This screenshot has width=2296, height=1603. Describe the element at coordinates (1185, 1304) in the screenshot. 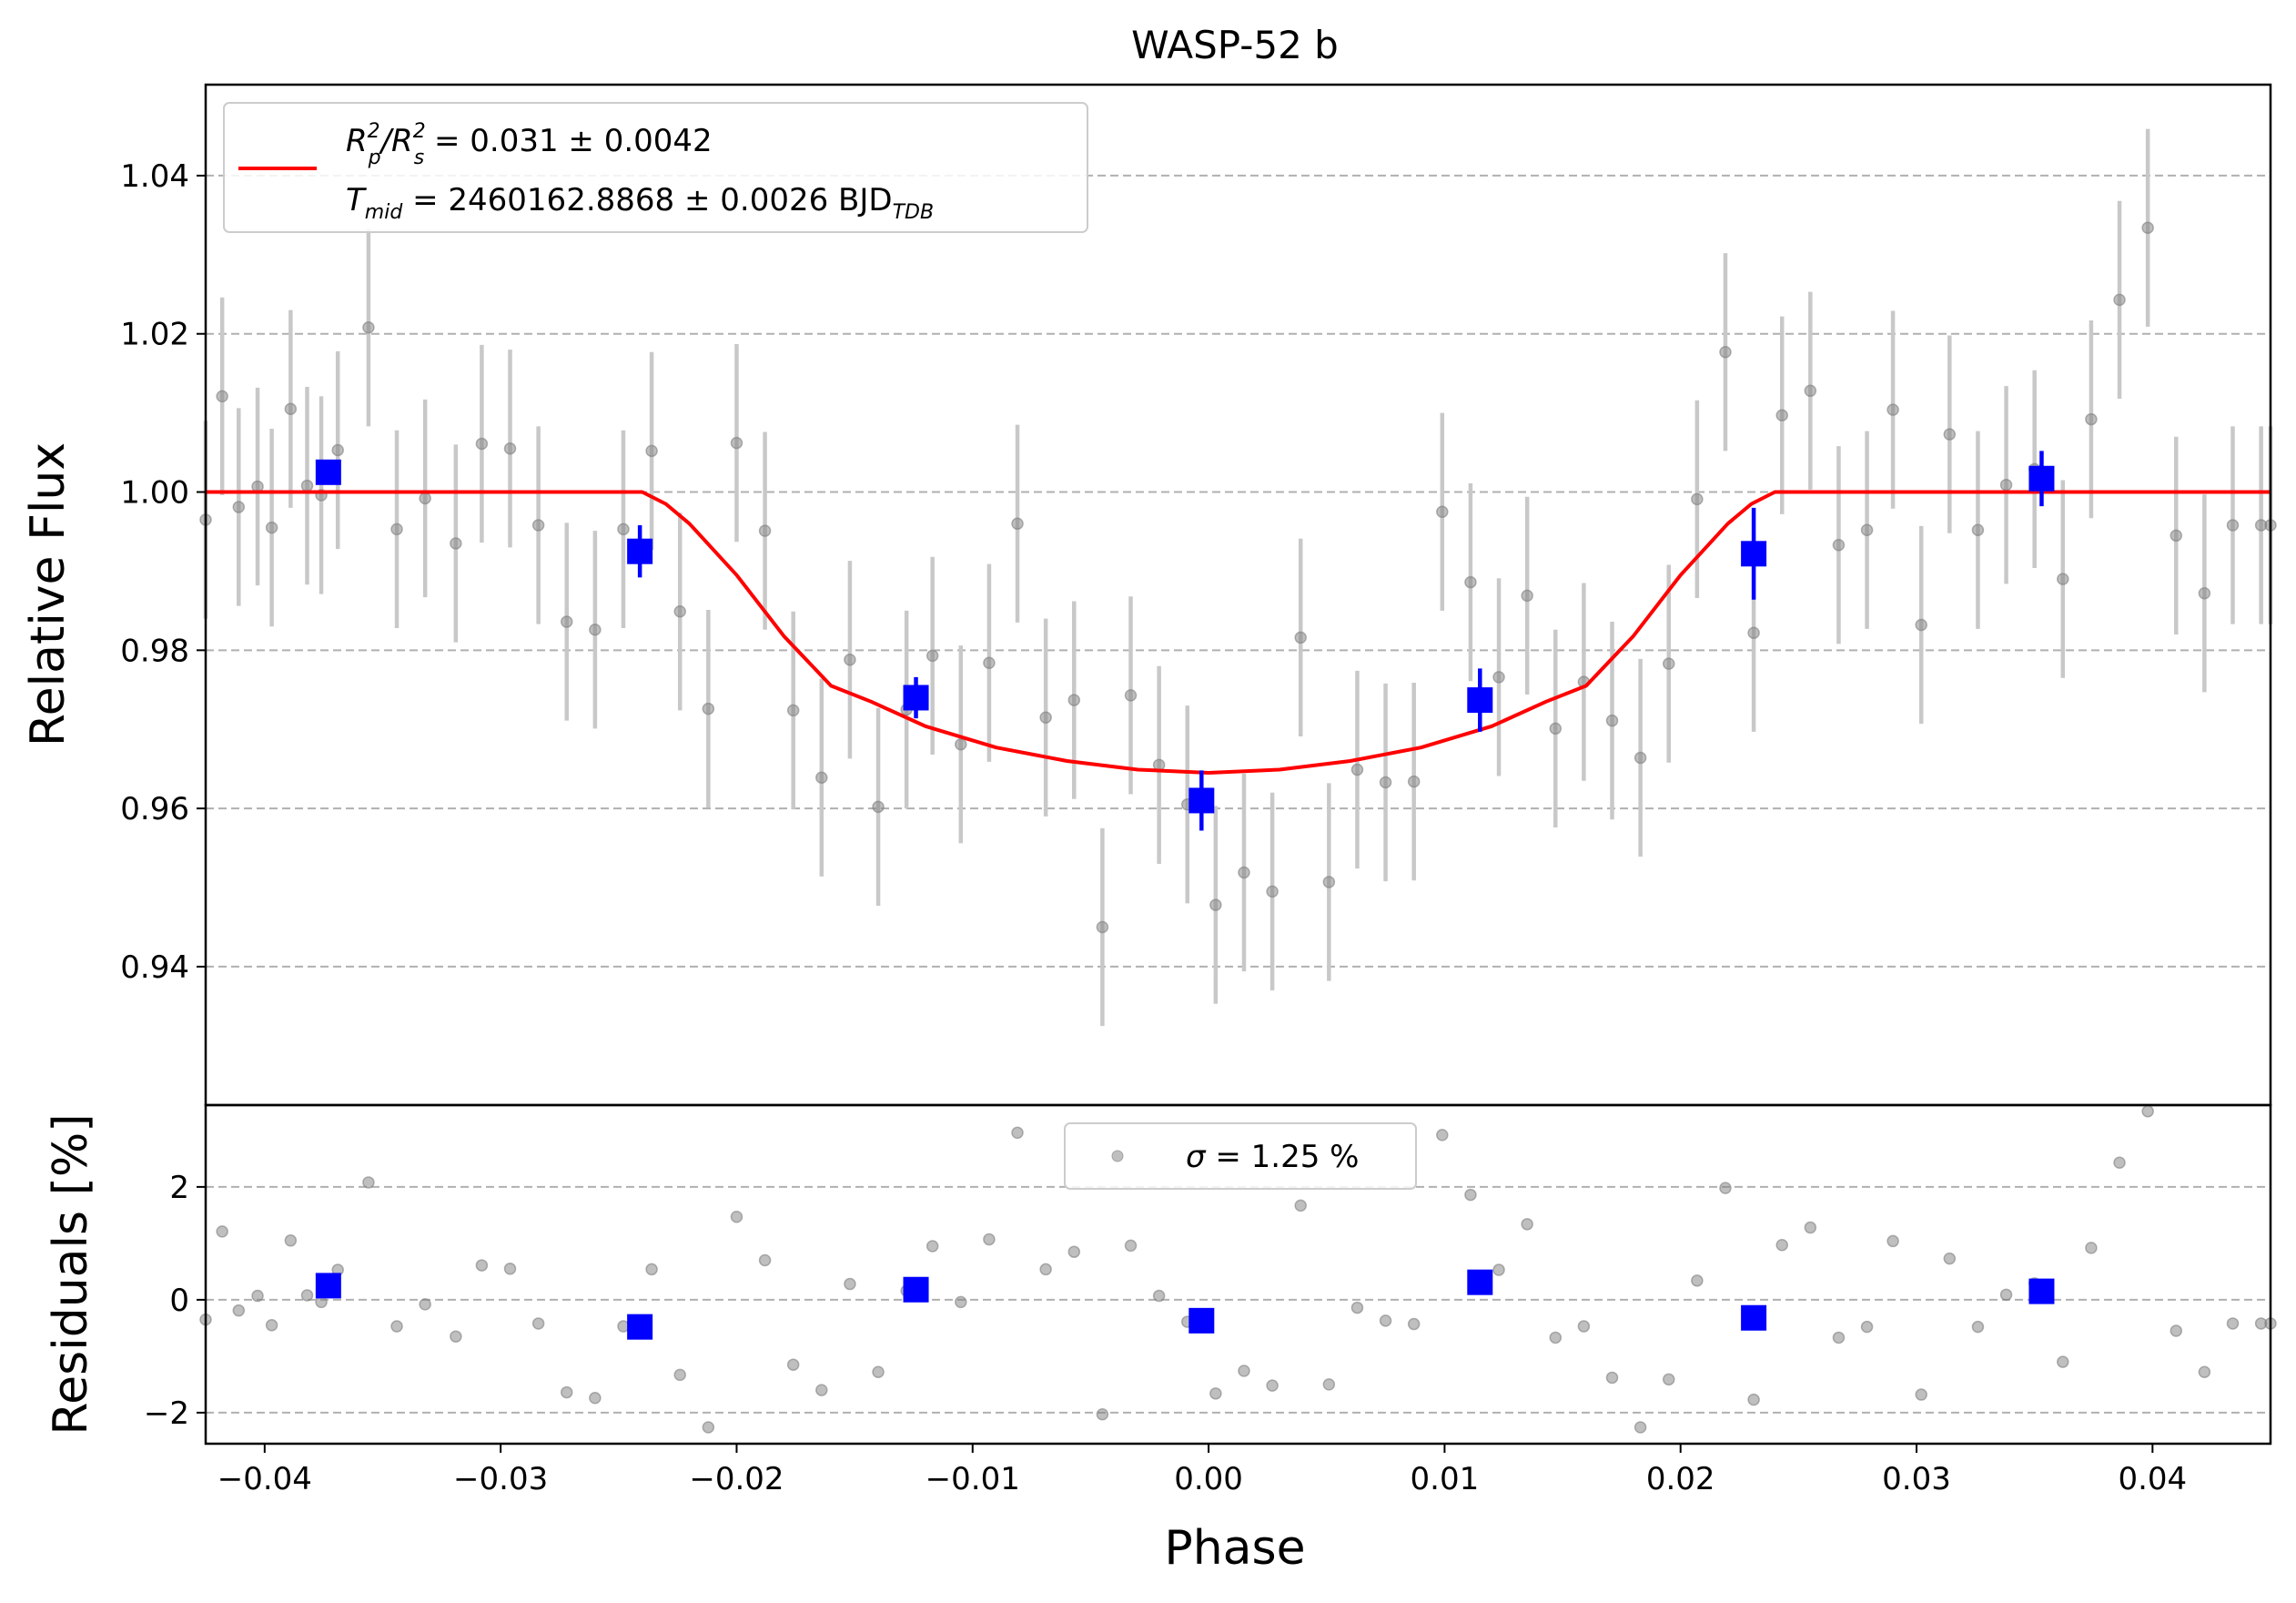

I see `residual-binned-points` at that location.